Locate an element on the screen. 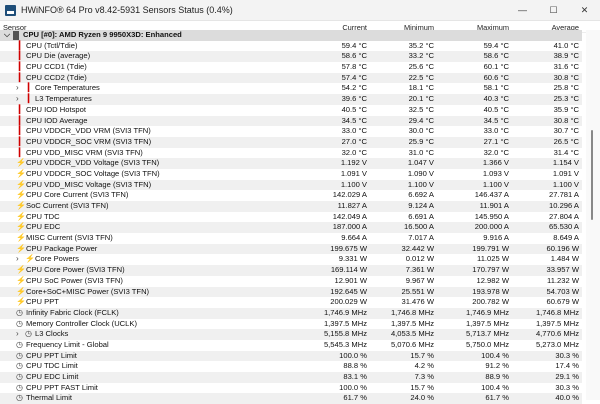  vertical-scrollbar is located at coordinates (593, 215).